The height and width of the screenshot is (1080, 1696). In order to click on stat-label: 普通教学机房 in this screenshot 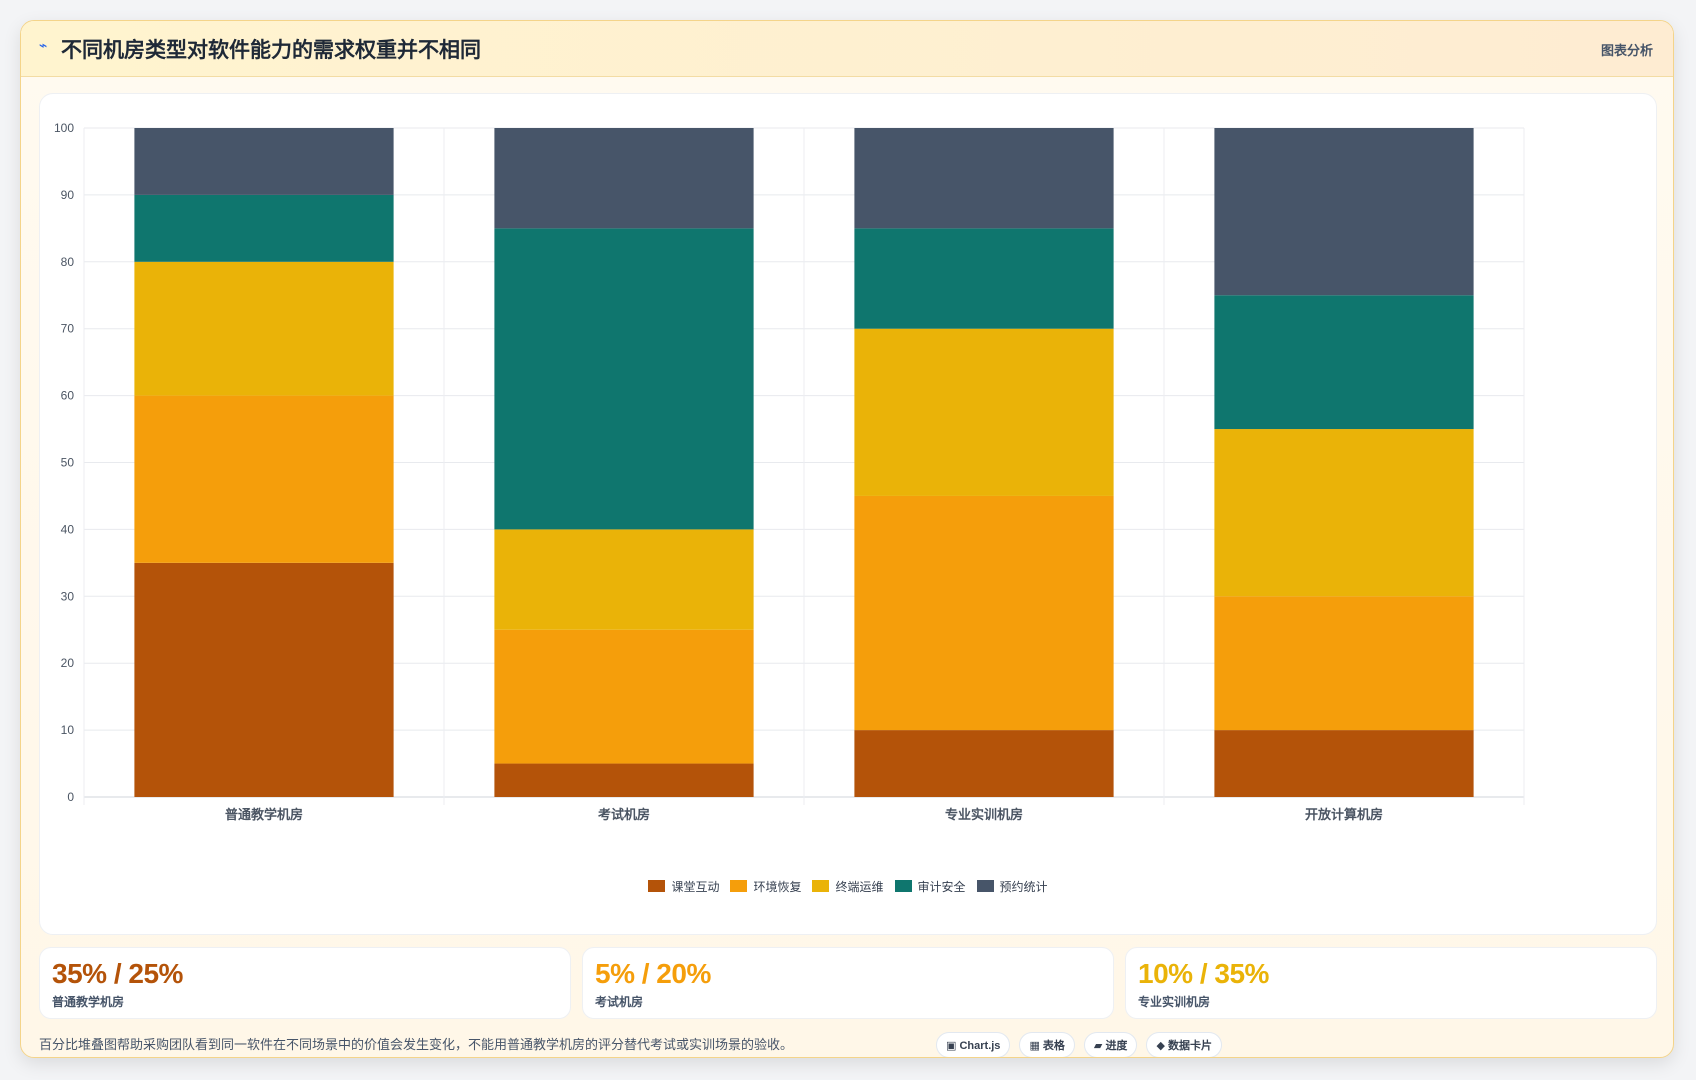, I will do `click(88, 1002)`.